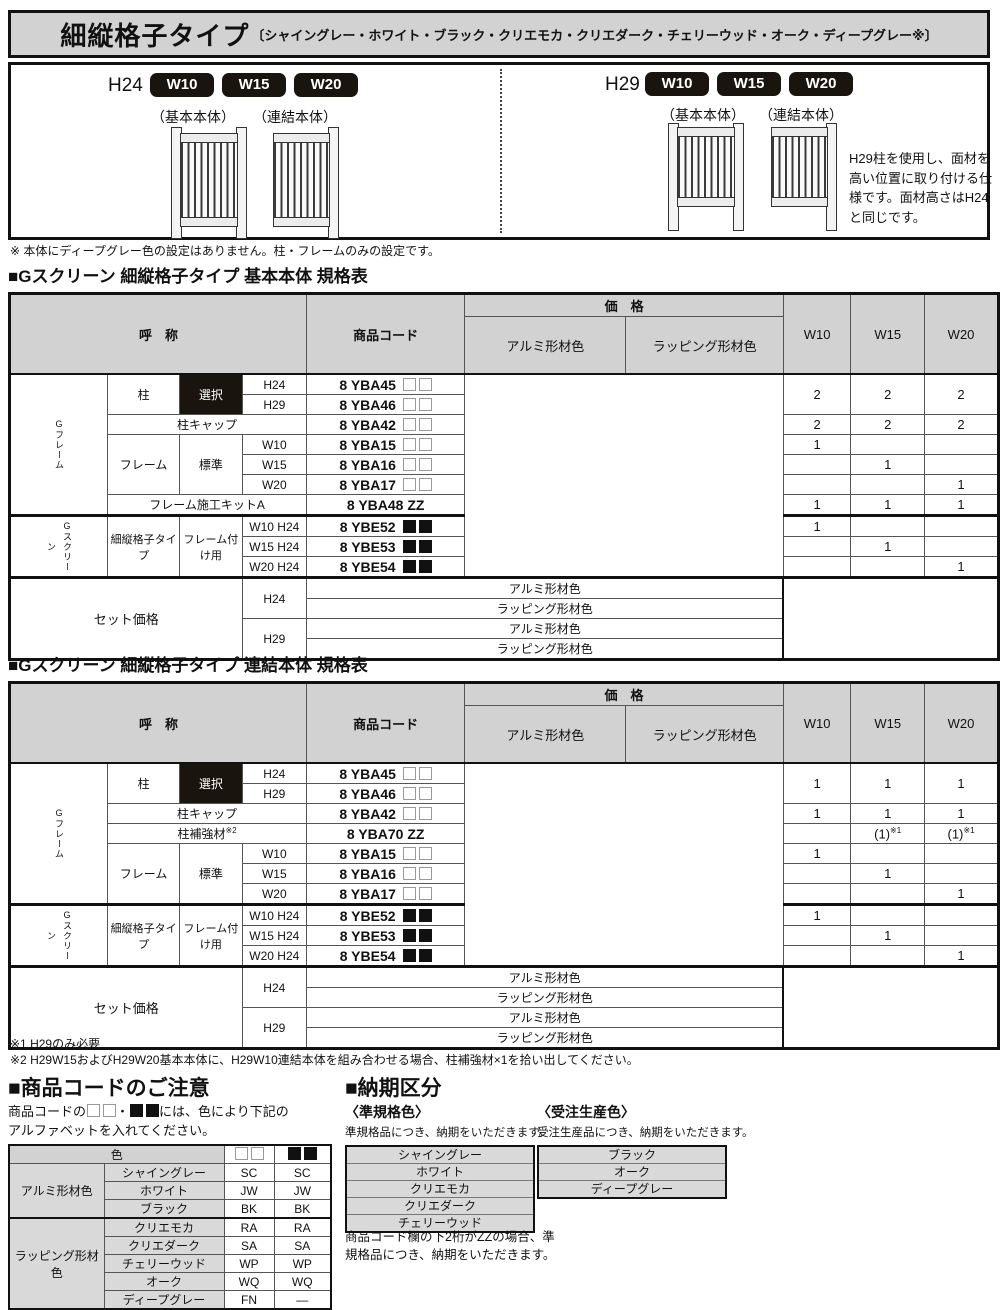 The image size is (1000, 1310). I want to click on frame-label: フレーム, so click(143, 874).